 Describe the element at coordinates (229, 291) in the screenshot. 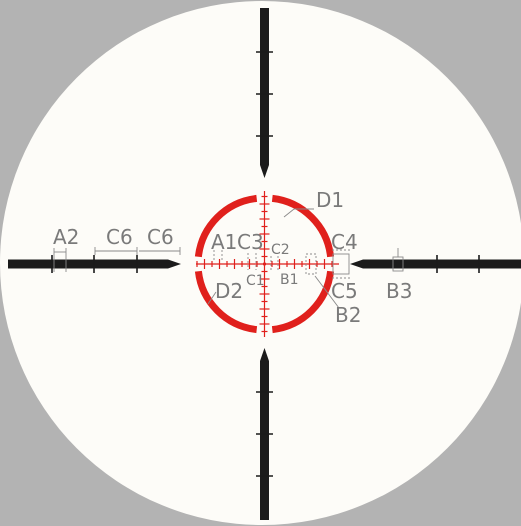

I see `label-d2: D2` at that location.